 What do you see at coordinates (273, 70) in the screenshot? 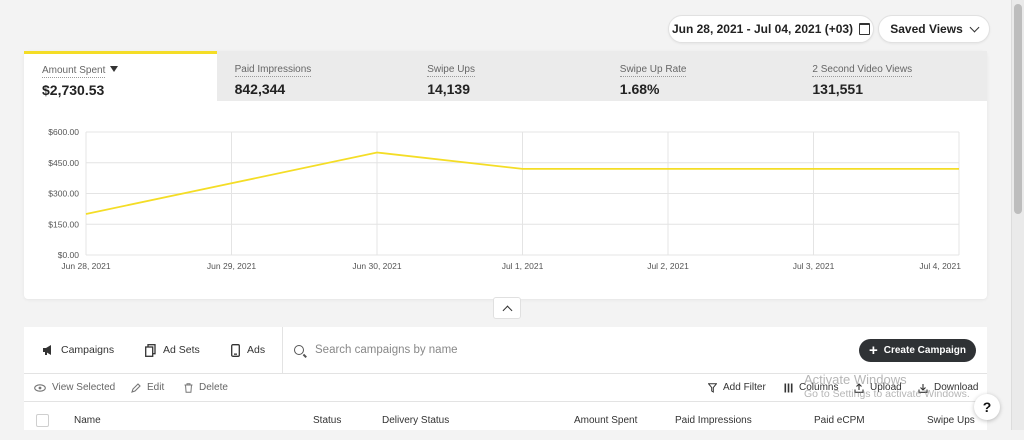
I see `metric-label: Paid Impressions` at bounding box center [273, 70].